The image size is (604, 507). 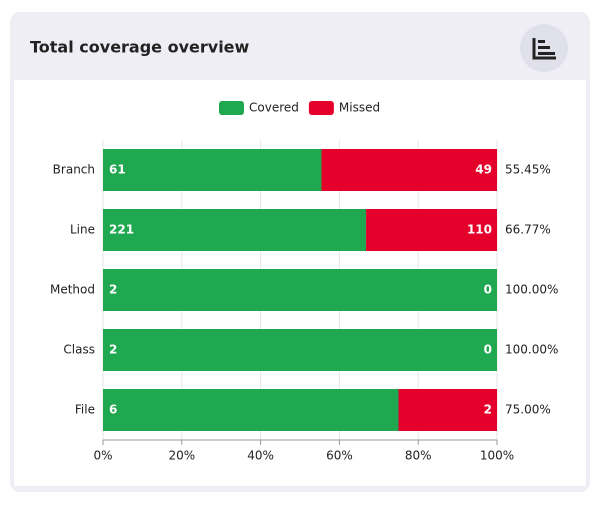 What do you see at coordinates (74, 170) in the screenshot?
I see `y-tick-label: Branch` at bounding box center [74, 170].